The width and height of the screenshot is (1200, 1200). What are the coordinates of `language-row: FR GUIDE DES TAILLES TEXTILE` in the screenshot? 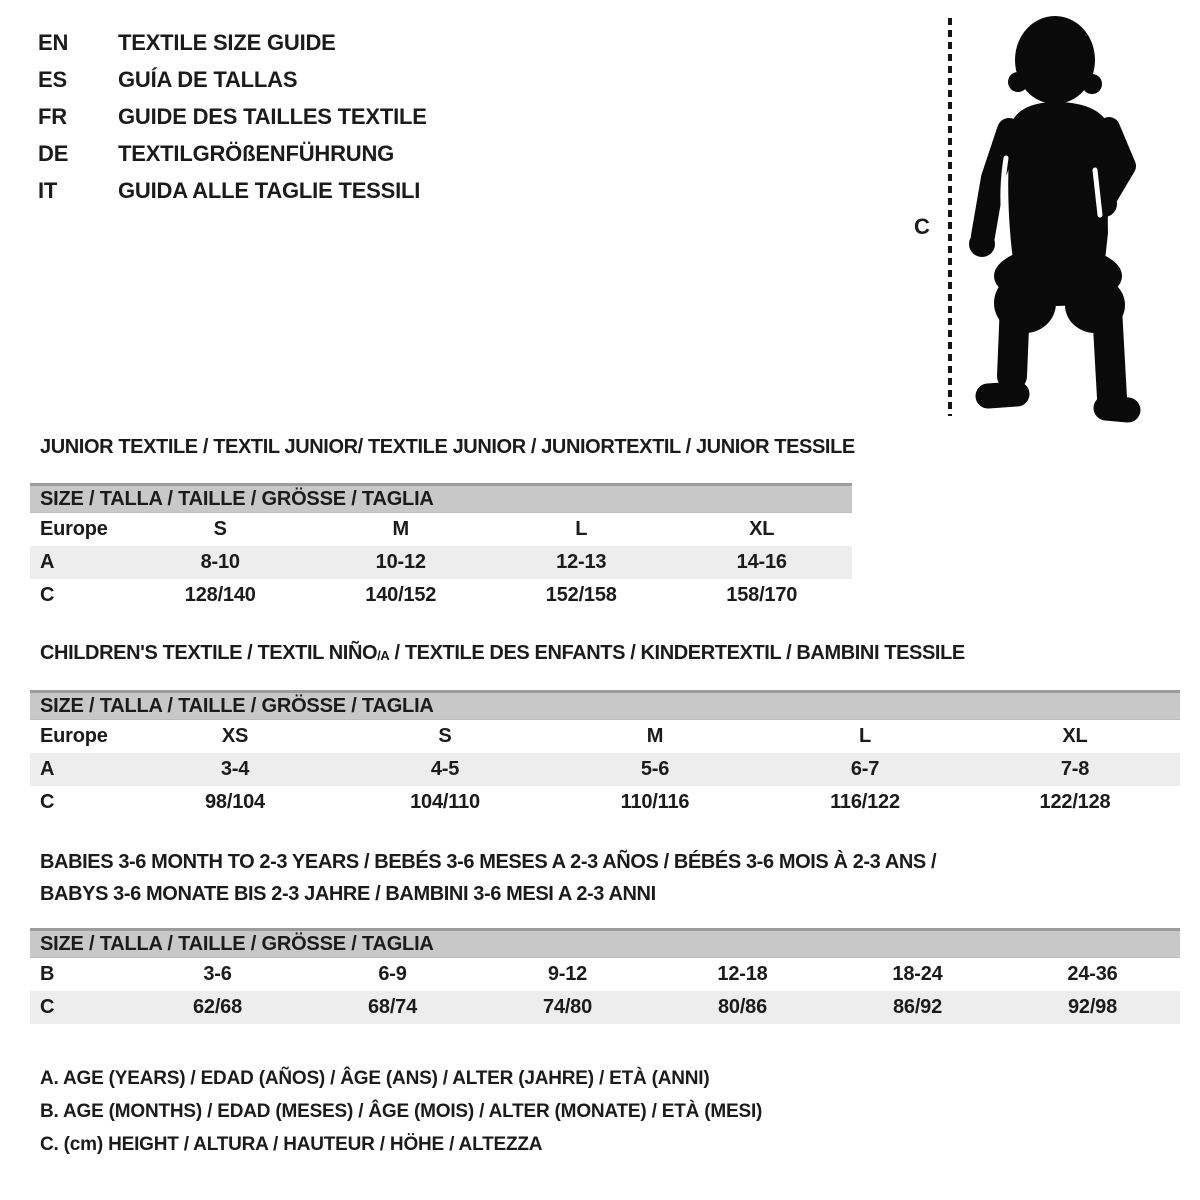 It's located at (232, 116).